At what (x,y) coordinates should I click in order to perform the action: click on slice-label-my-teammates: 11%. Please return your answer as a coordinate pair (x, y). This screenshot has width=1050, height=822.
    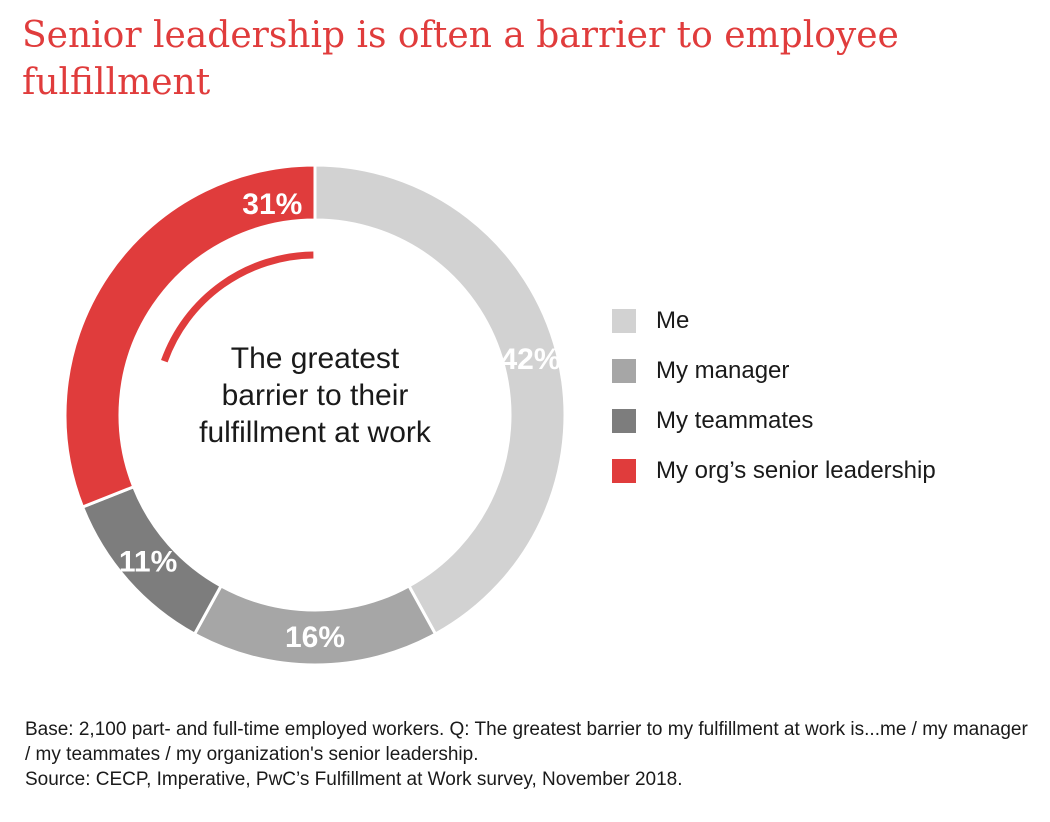
    Looking at the image, I should click on (148, 562).